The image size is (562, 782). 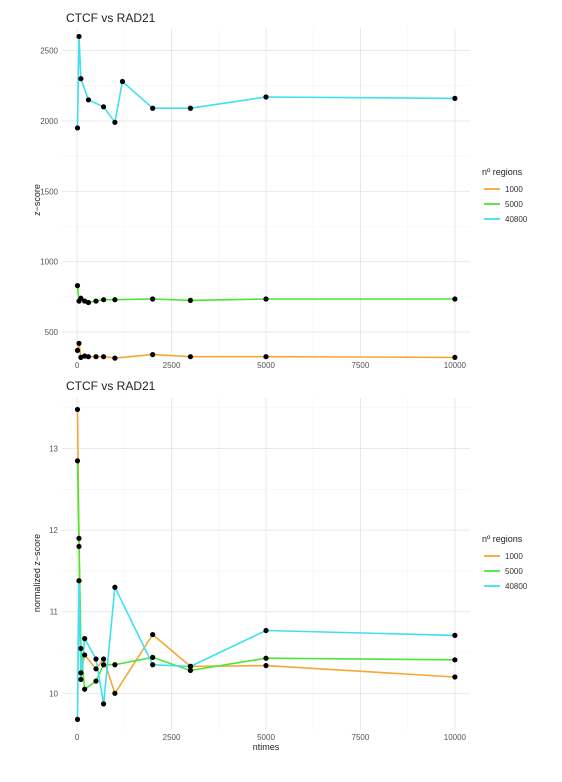 I want to click on bottom-chart-title: CTCF vs RAD21, so click(x=111, y=386).